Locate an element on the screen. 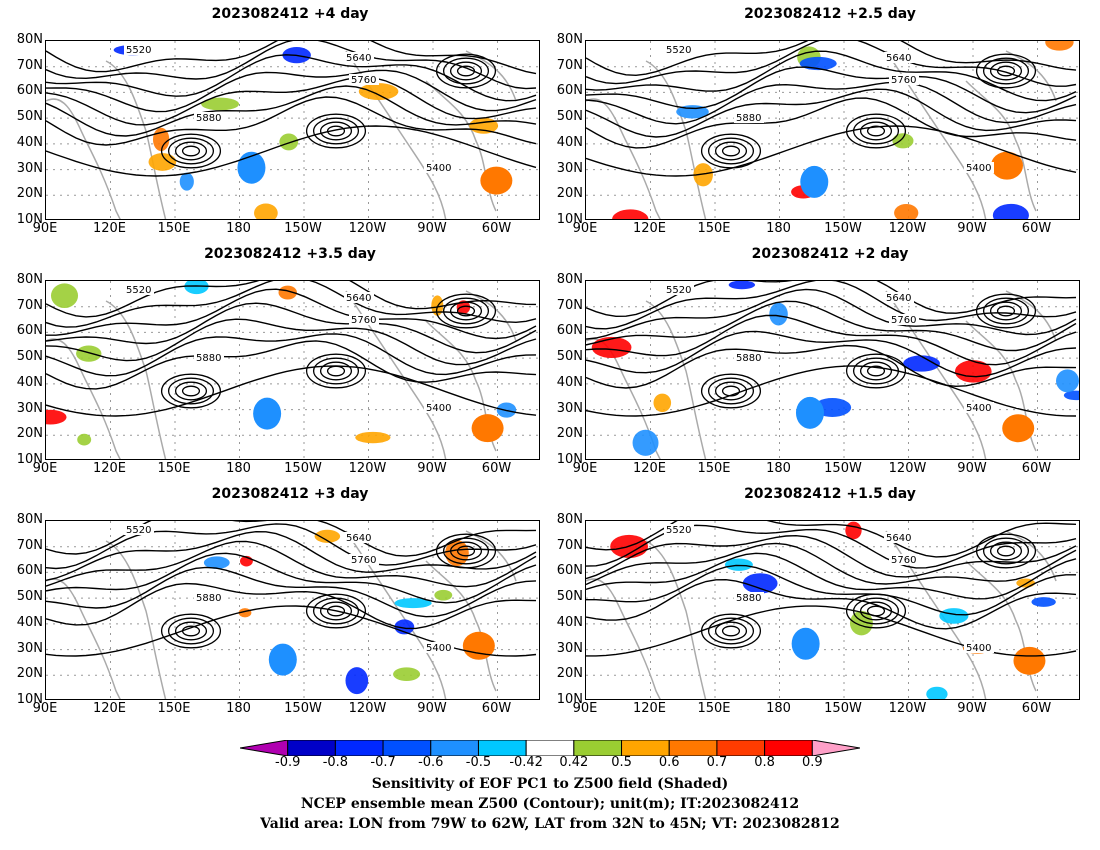  colorbar-tick-label: 0.9 is located at coordinates (812, 762).